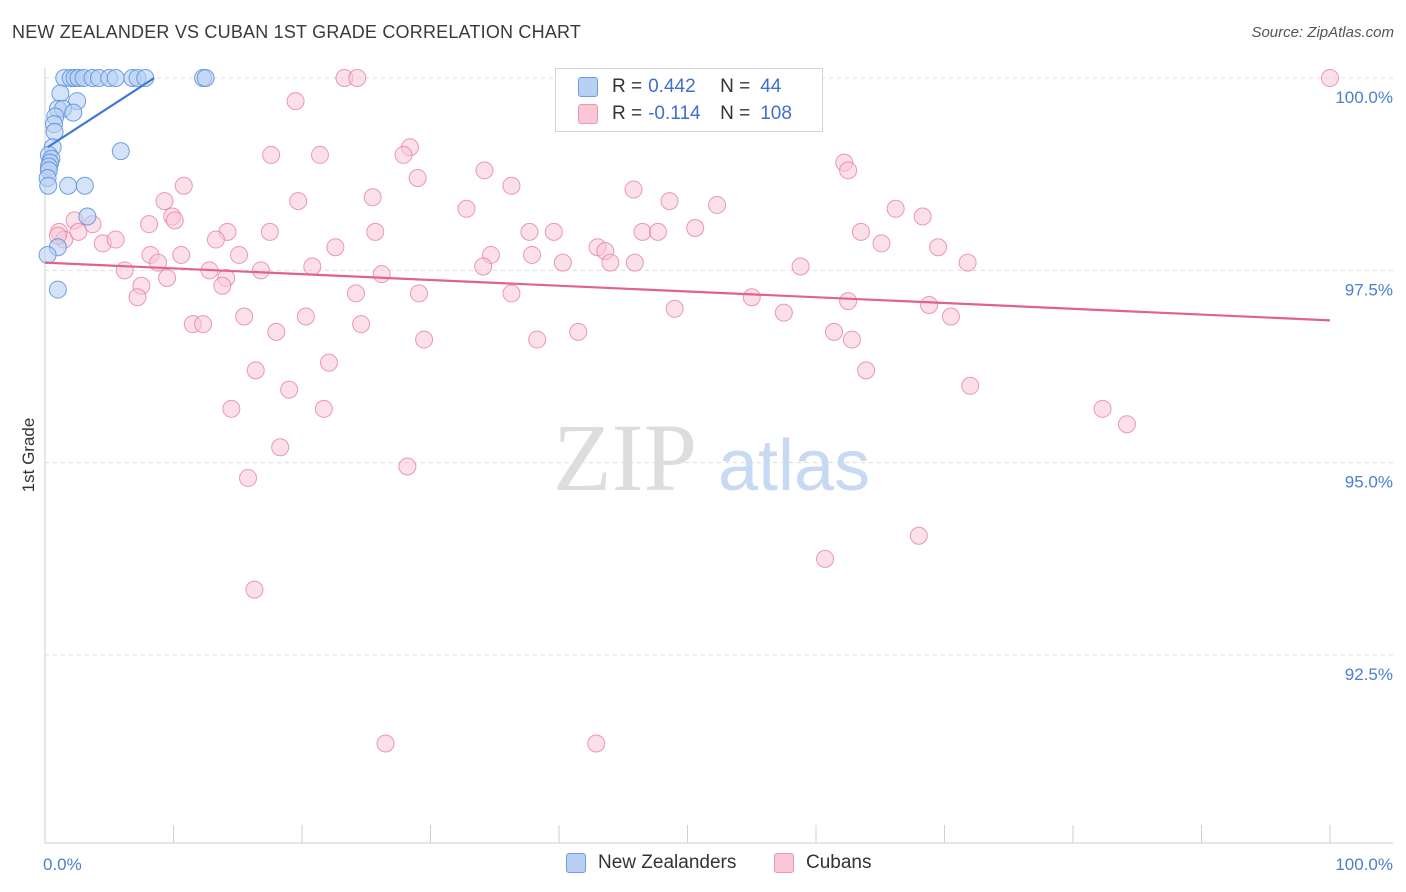 The height and width of the screenshot is (892, 1406). I want to click on r-value: 0.442, so click(672, 86).